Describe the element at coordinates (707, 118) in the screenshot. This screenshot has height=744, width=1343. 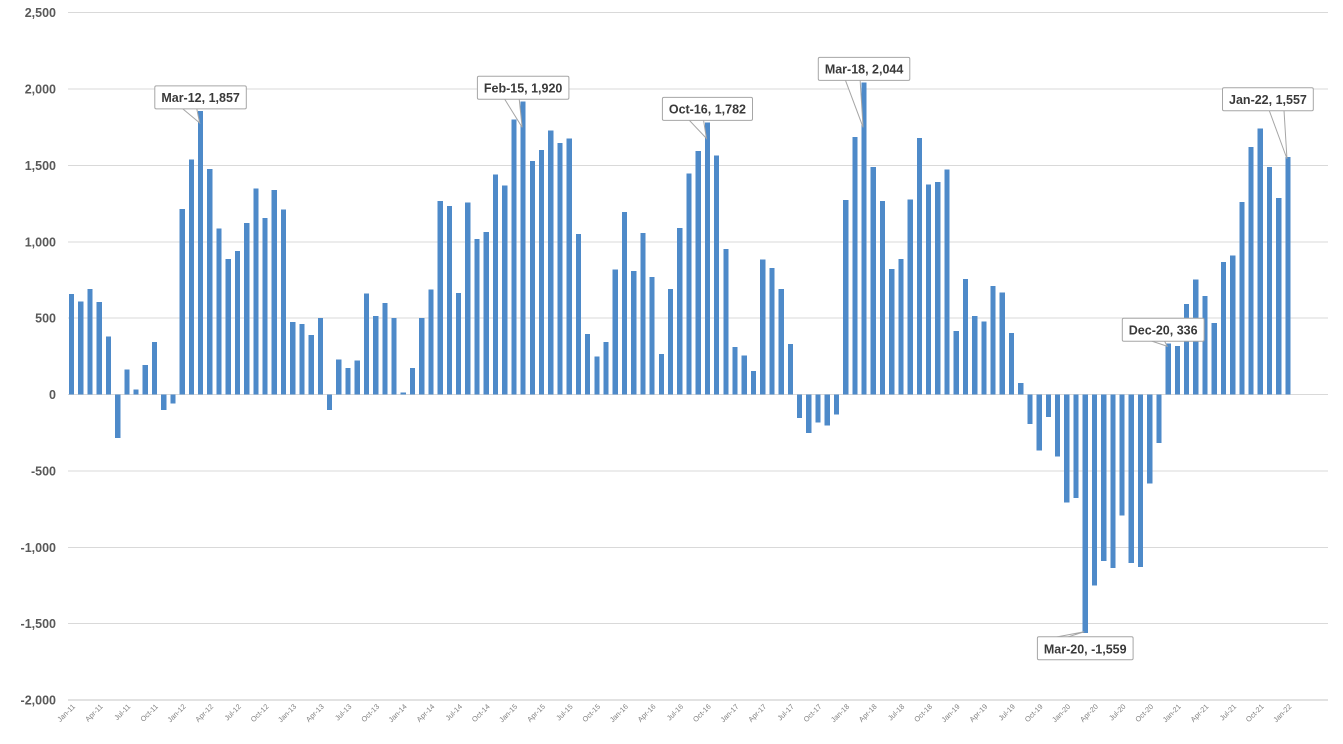
I see `data-callout: Oct-16, 1,782` at that location.